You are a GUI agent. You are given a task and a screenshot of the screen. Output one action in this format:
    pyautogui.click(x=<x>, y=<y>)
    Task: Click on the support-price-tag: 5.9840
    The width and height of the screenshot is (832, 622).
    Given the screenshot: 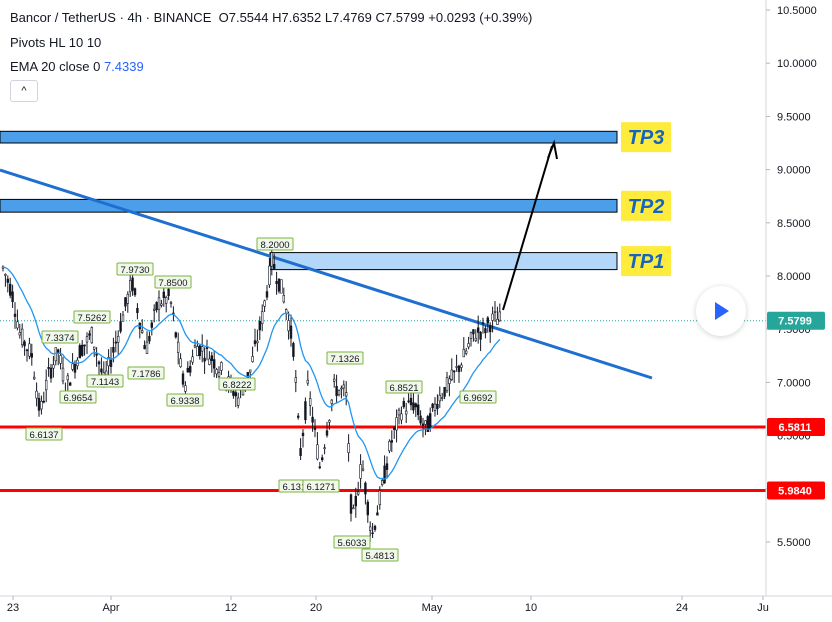 What is the action you would take?
    pyautogui.click(x=795, y=492)
    